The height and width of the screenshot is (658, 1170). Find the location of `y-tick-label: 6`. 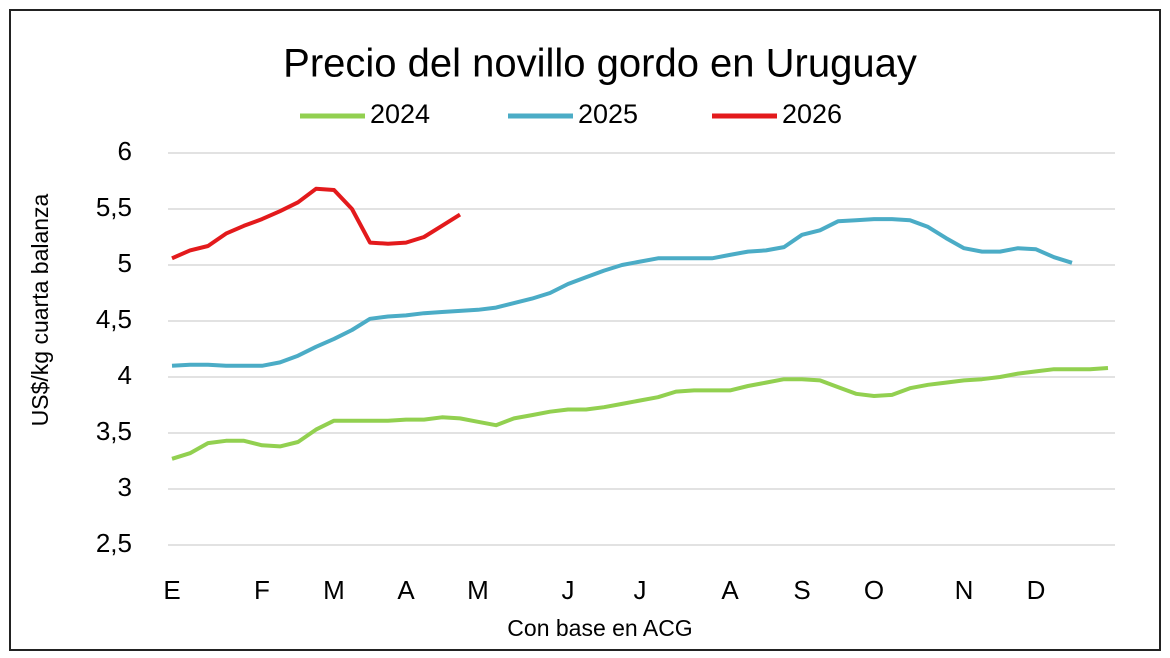

y-tick-label: 6 is located at coordinates (125, 151).